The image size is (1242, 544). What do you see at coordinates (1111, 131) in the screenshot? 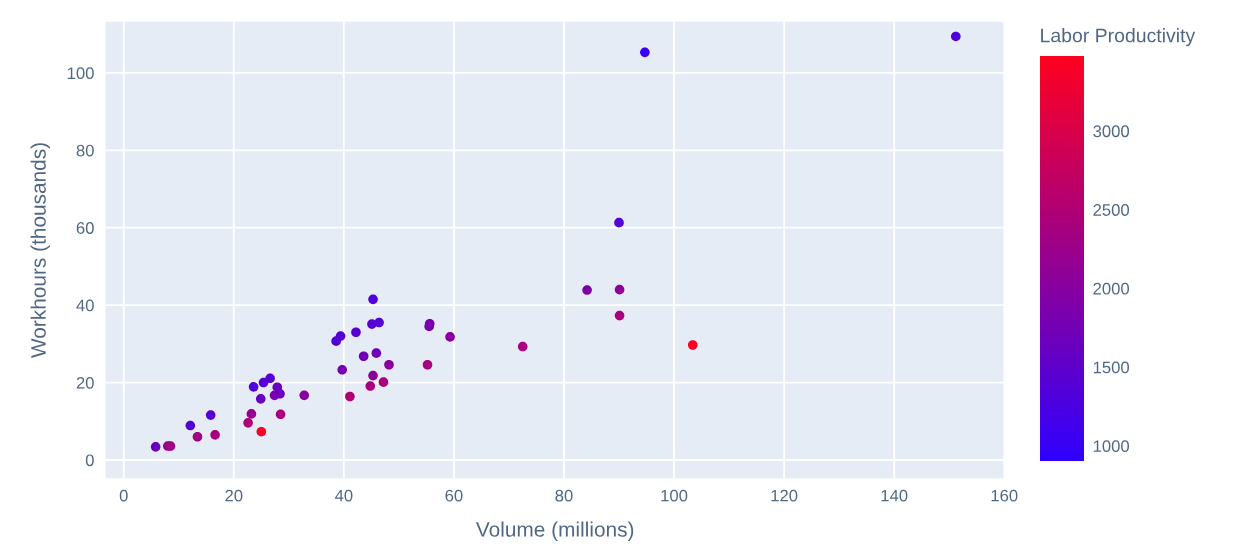
I see `color-bar-label: 3000` at bounding box center [1111, 131].